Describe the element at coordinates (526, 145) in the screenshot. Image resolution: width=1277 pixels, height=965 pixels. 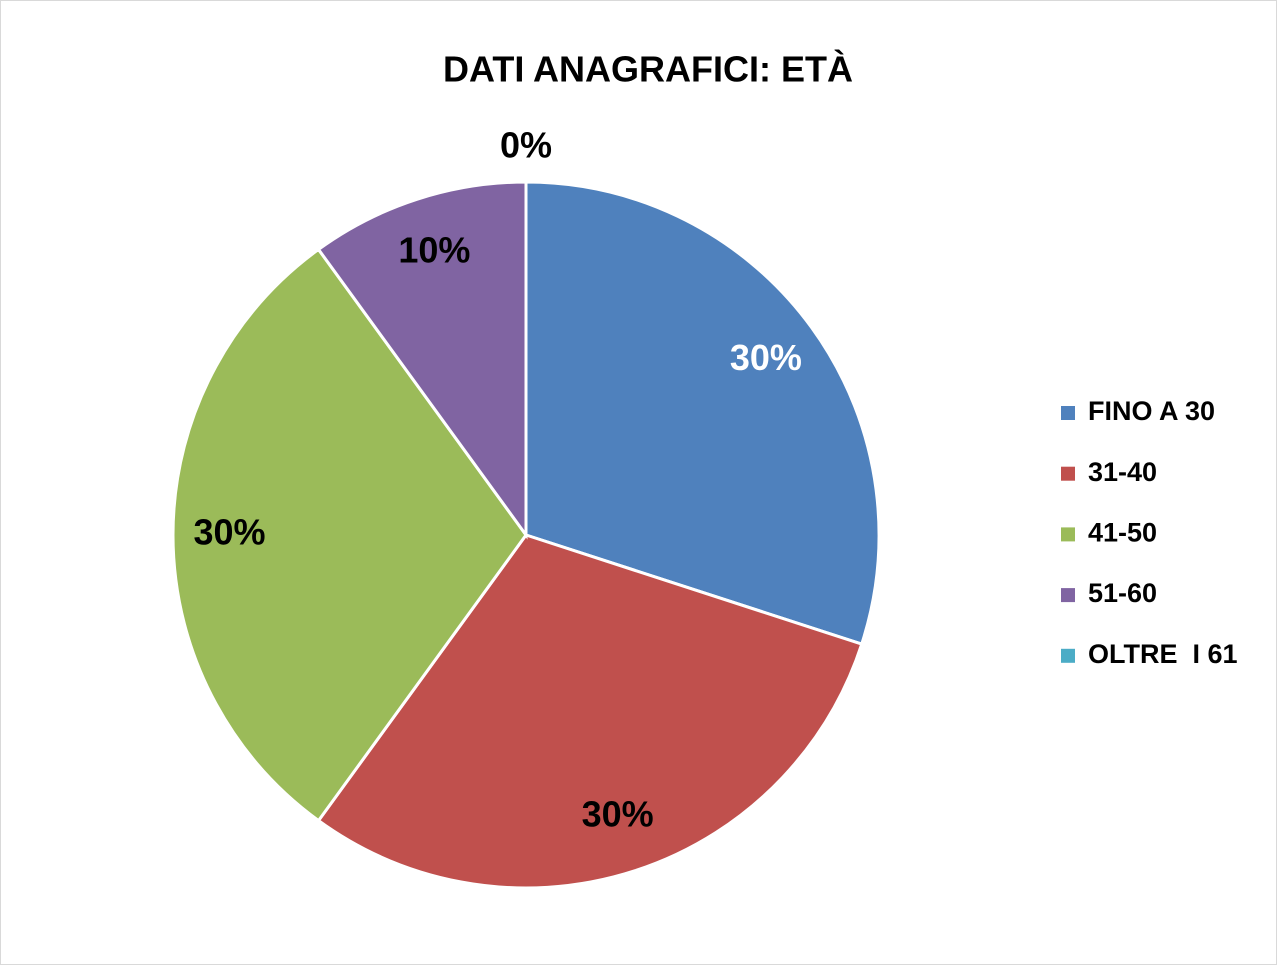
I see `data-label: 0%` at that location.